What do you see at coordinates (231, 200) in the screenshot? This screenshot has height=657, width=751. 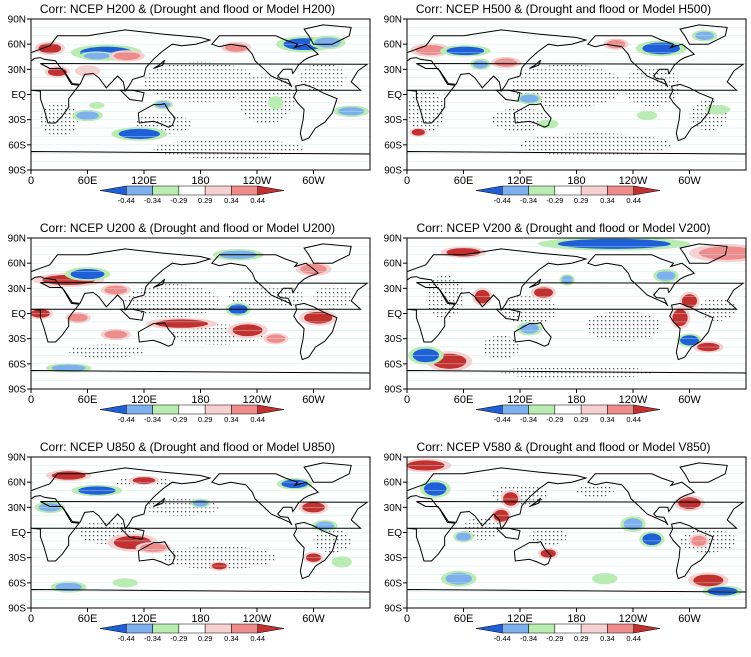 I see `colorbar-label: 0.34` at bounding box center [231, 200].